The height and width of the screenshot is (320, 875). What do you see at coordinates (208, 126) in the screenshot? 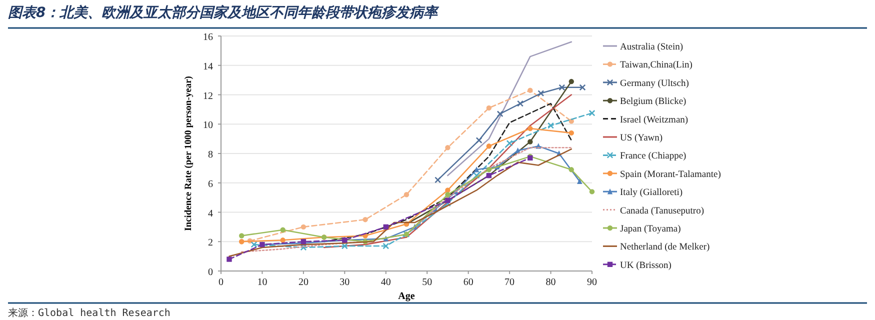
I see `y-tick-label: 10` at bounding box center [208, 126].